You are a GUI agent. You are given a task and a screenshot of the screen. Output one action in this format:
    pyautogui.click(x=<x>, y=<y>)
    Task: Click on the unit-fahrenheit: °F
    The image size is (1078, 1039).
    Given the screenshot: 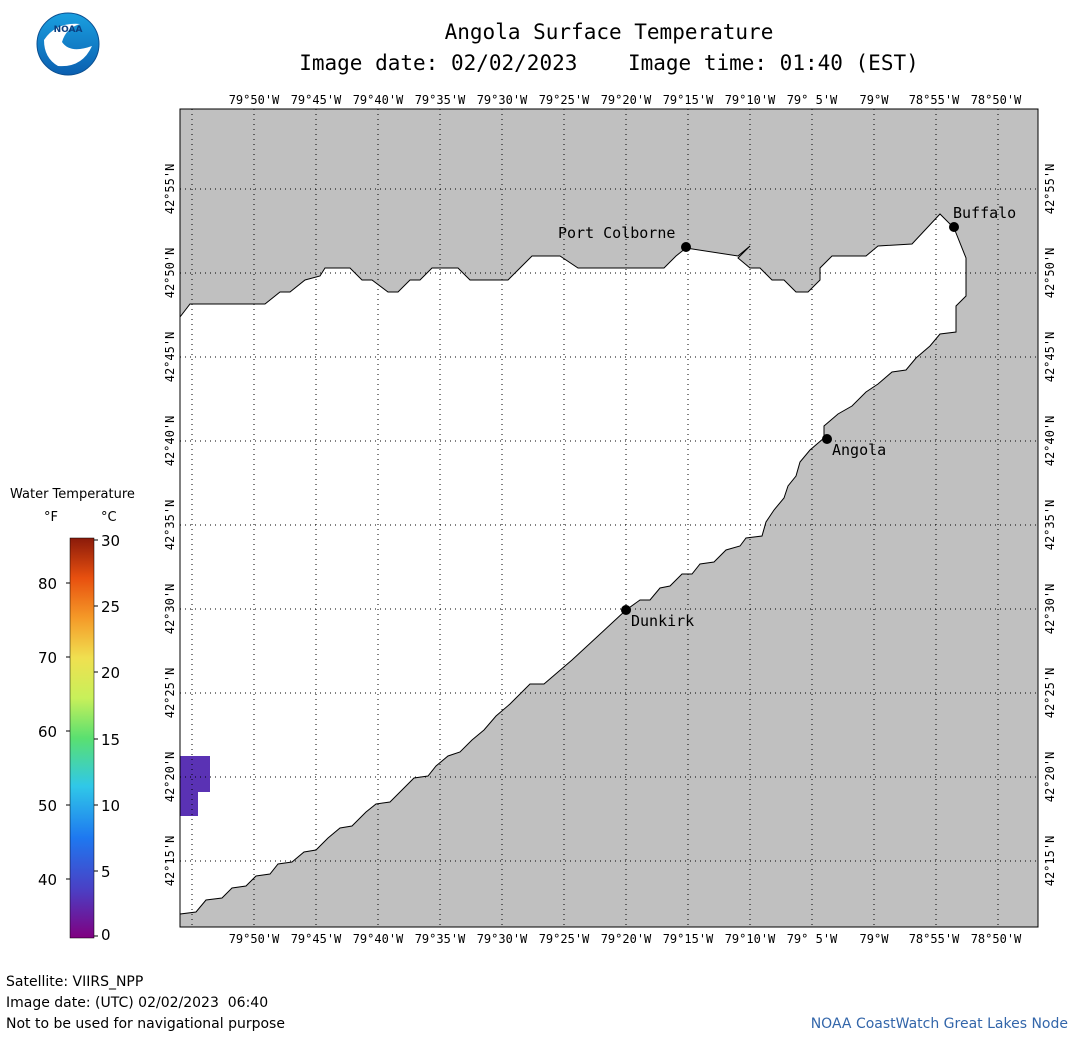 What is the action you would take?
    pyautogui.click(x=51, y=517)
    